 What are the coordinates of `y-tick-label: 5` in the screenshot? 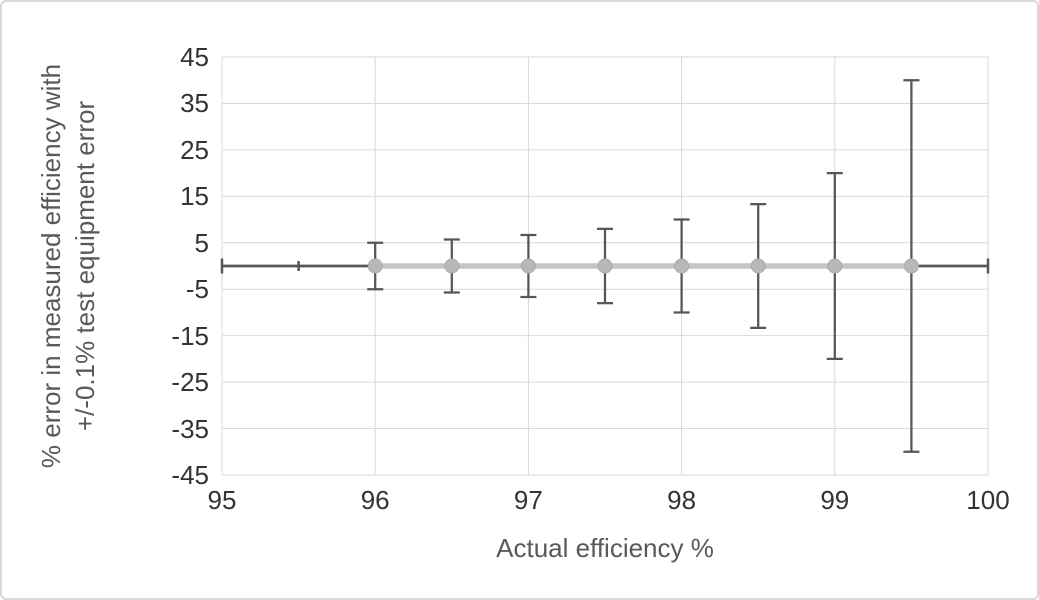 It's located at (201, 242).